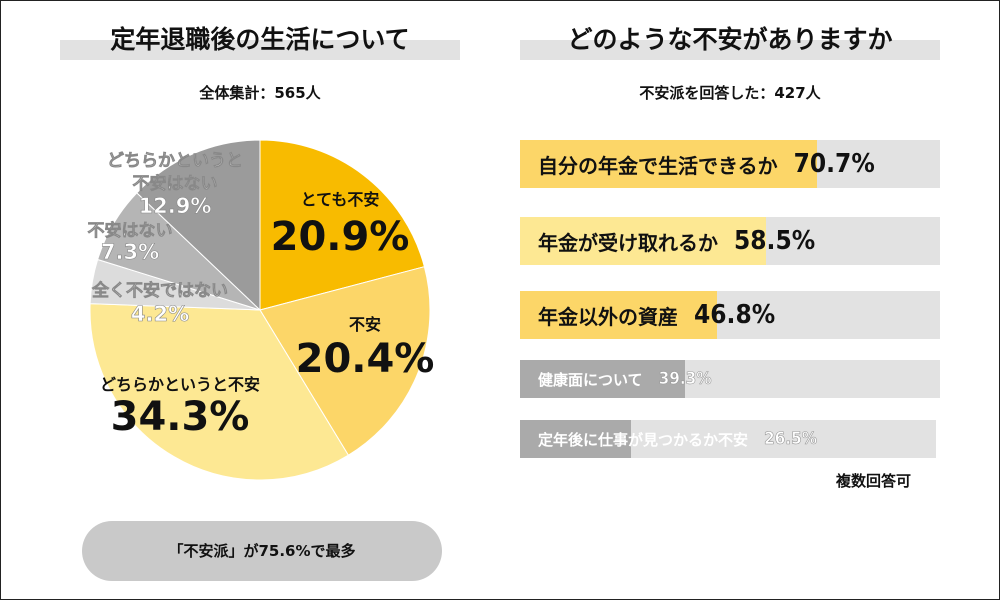  I want to click on pie-label: 全く不安ではない, so click(159, 290).